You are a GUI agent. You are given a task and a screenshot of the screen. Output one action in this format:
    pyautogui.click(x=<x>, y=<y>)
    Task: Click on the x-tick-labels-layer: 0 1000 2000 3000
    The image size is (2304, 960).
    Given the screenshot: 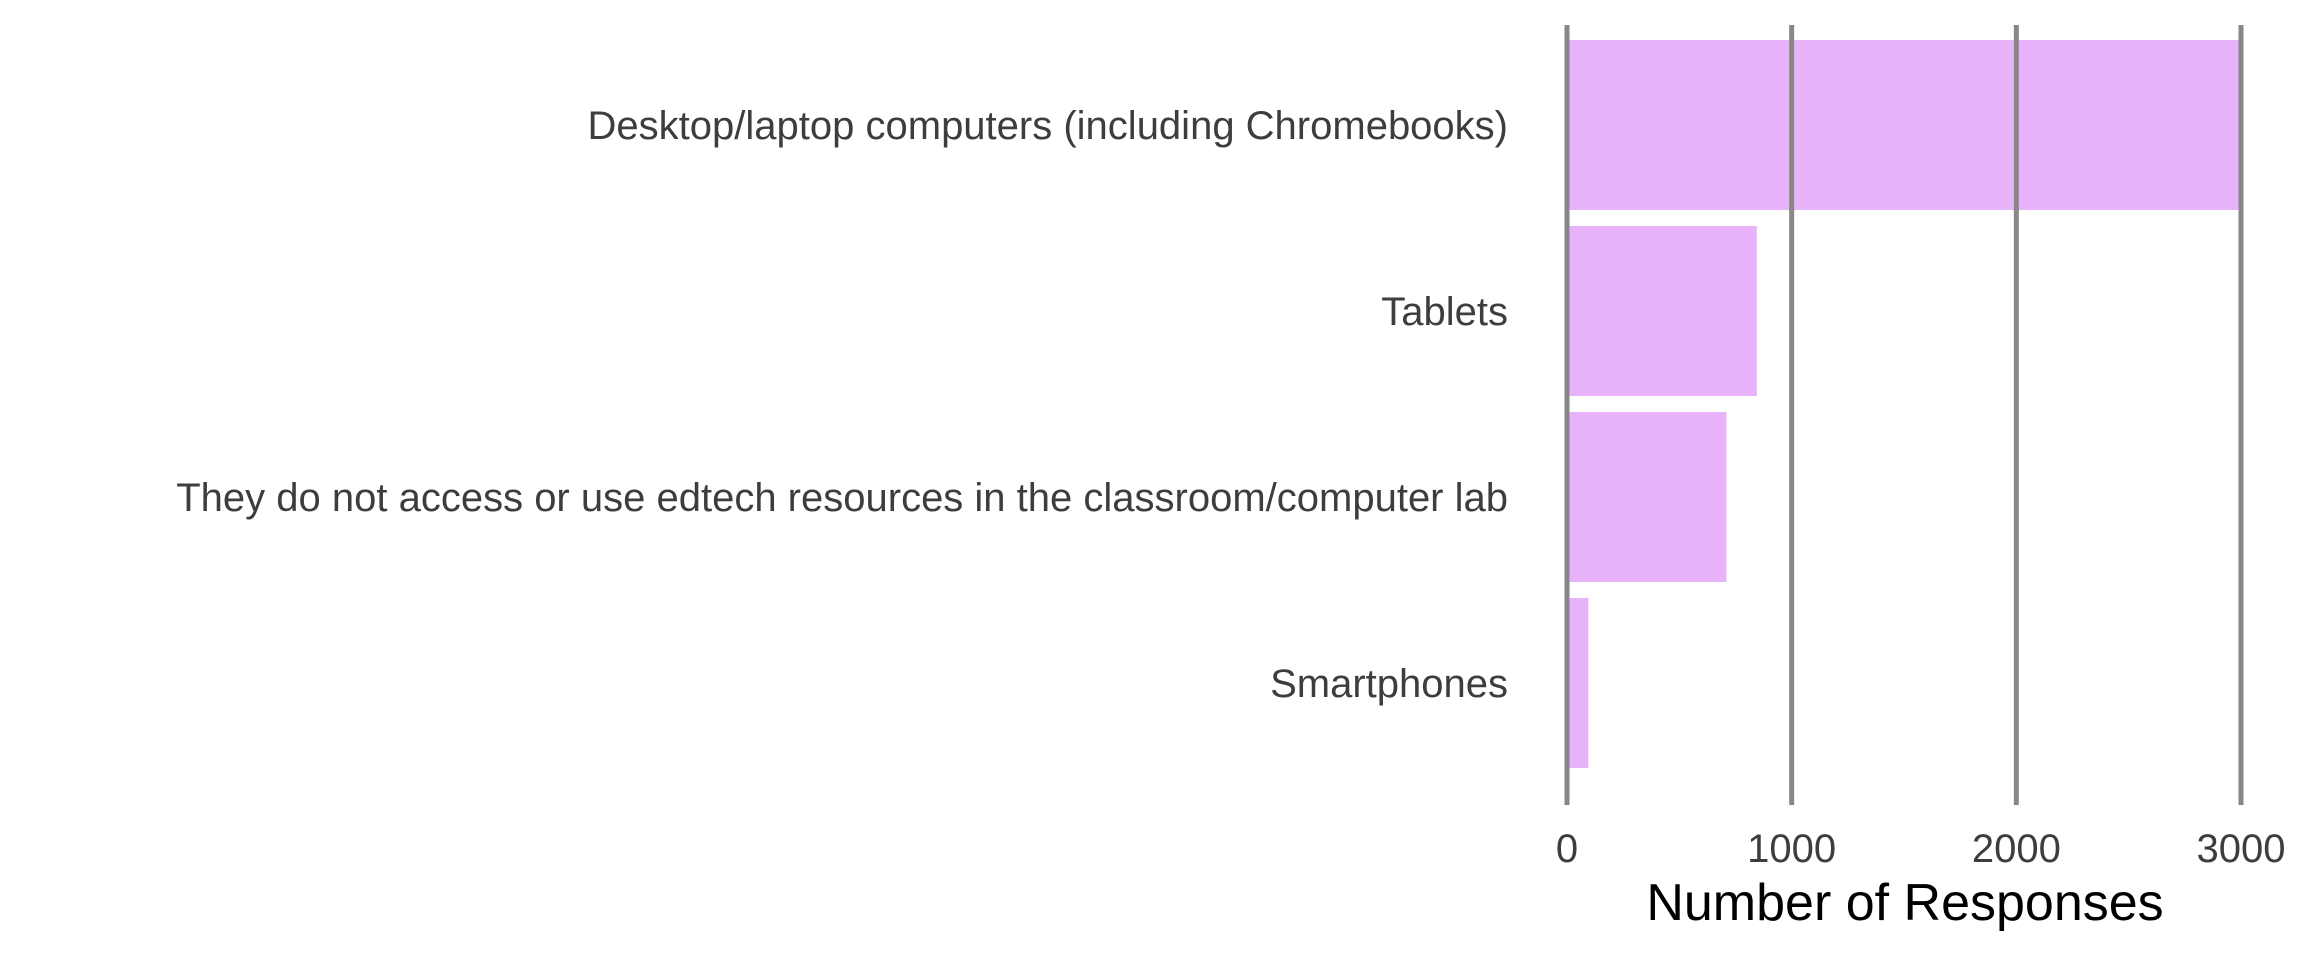 What is the action you would take?
    pyautogui.click(x=1921, y=849)
    